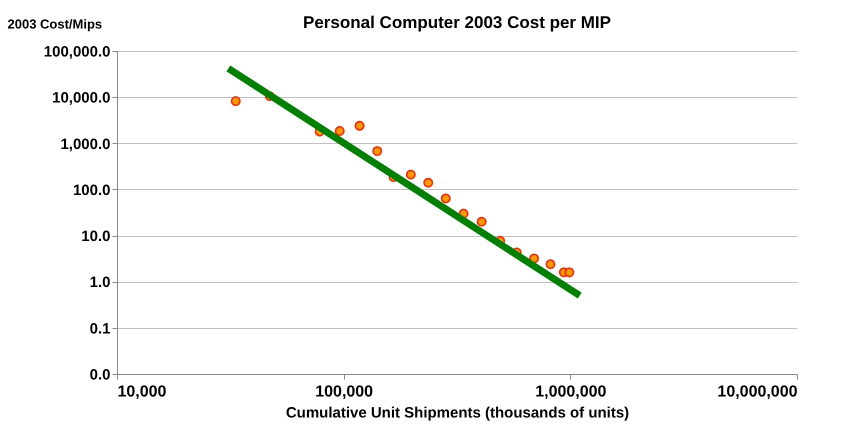 The image size is (848, 429). I want to click on y-tick-label: 100,000.0, so click(77, 52).